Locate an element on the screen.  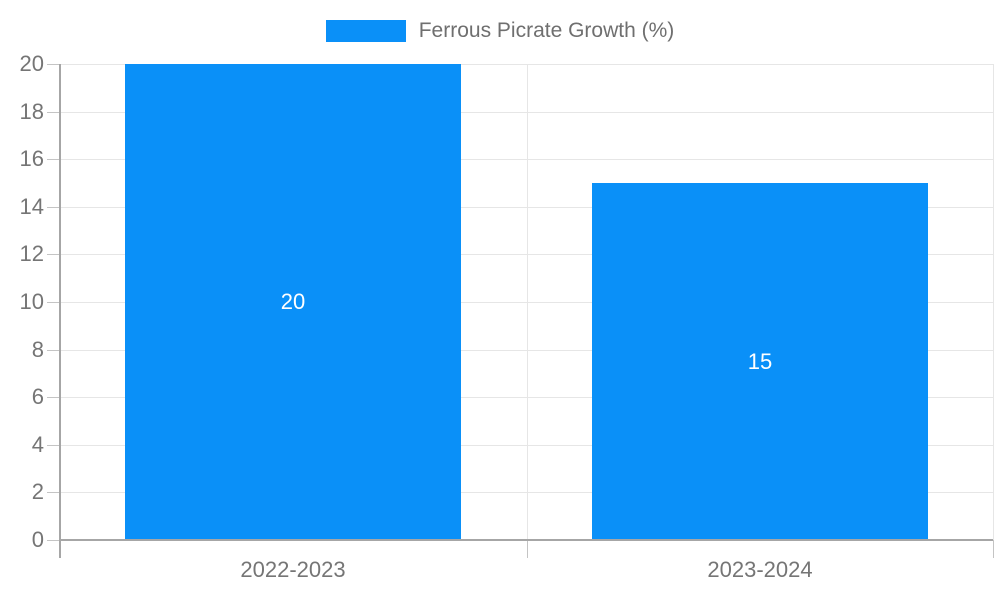
y-axis-tick-label: 20 is located at coordinates (31, 63).